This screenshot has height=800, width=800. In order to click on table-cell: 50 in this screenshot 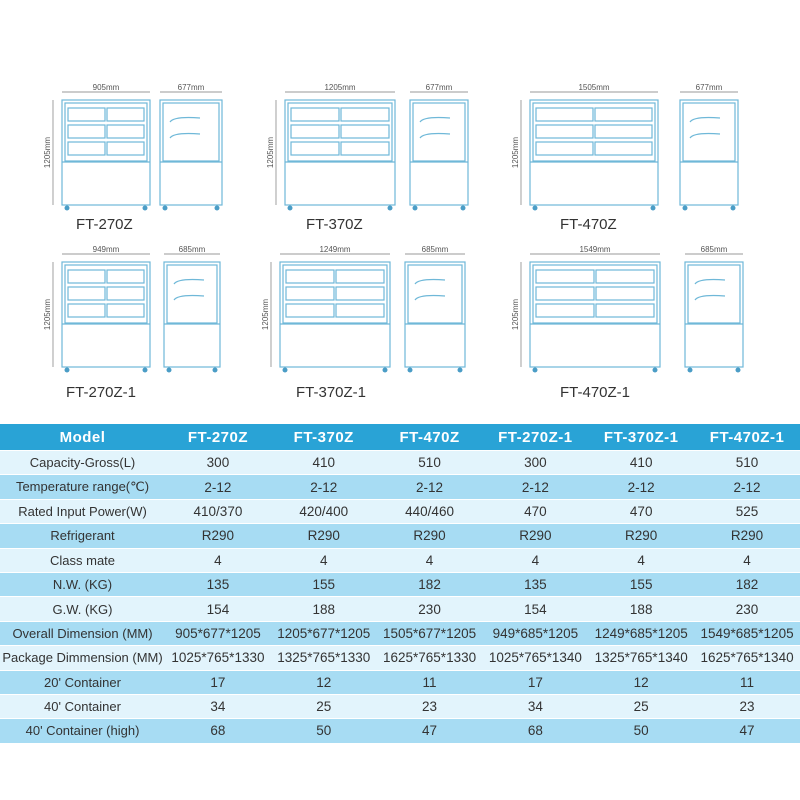, I will do `click(323, 731)`.